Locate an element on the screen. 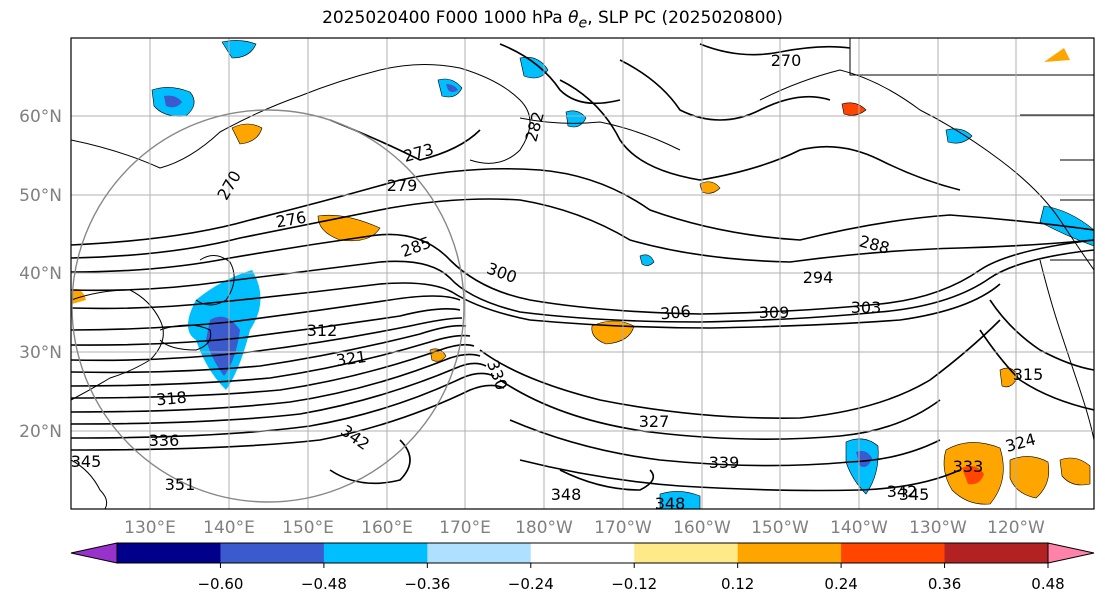  colorbar-tick-label: 0.24 is located at coordinates (840, 584).